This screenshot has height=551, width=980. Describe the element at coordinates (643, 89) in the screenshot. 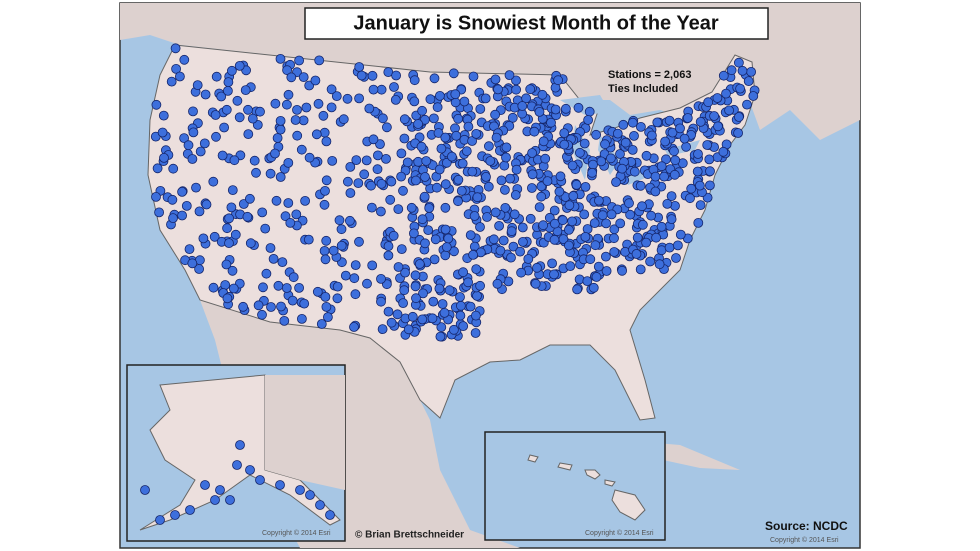

I see `ties-note: Ties Included` at that location.